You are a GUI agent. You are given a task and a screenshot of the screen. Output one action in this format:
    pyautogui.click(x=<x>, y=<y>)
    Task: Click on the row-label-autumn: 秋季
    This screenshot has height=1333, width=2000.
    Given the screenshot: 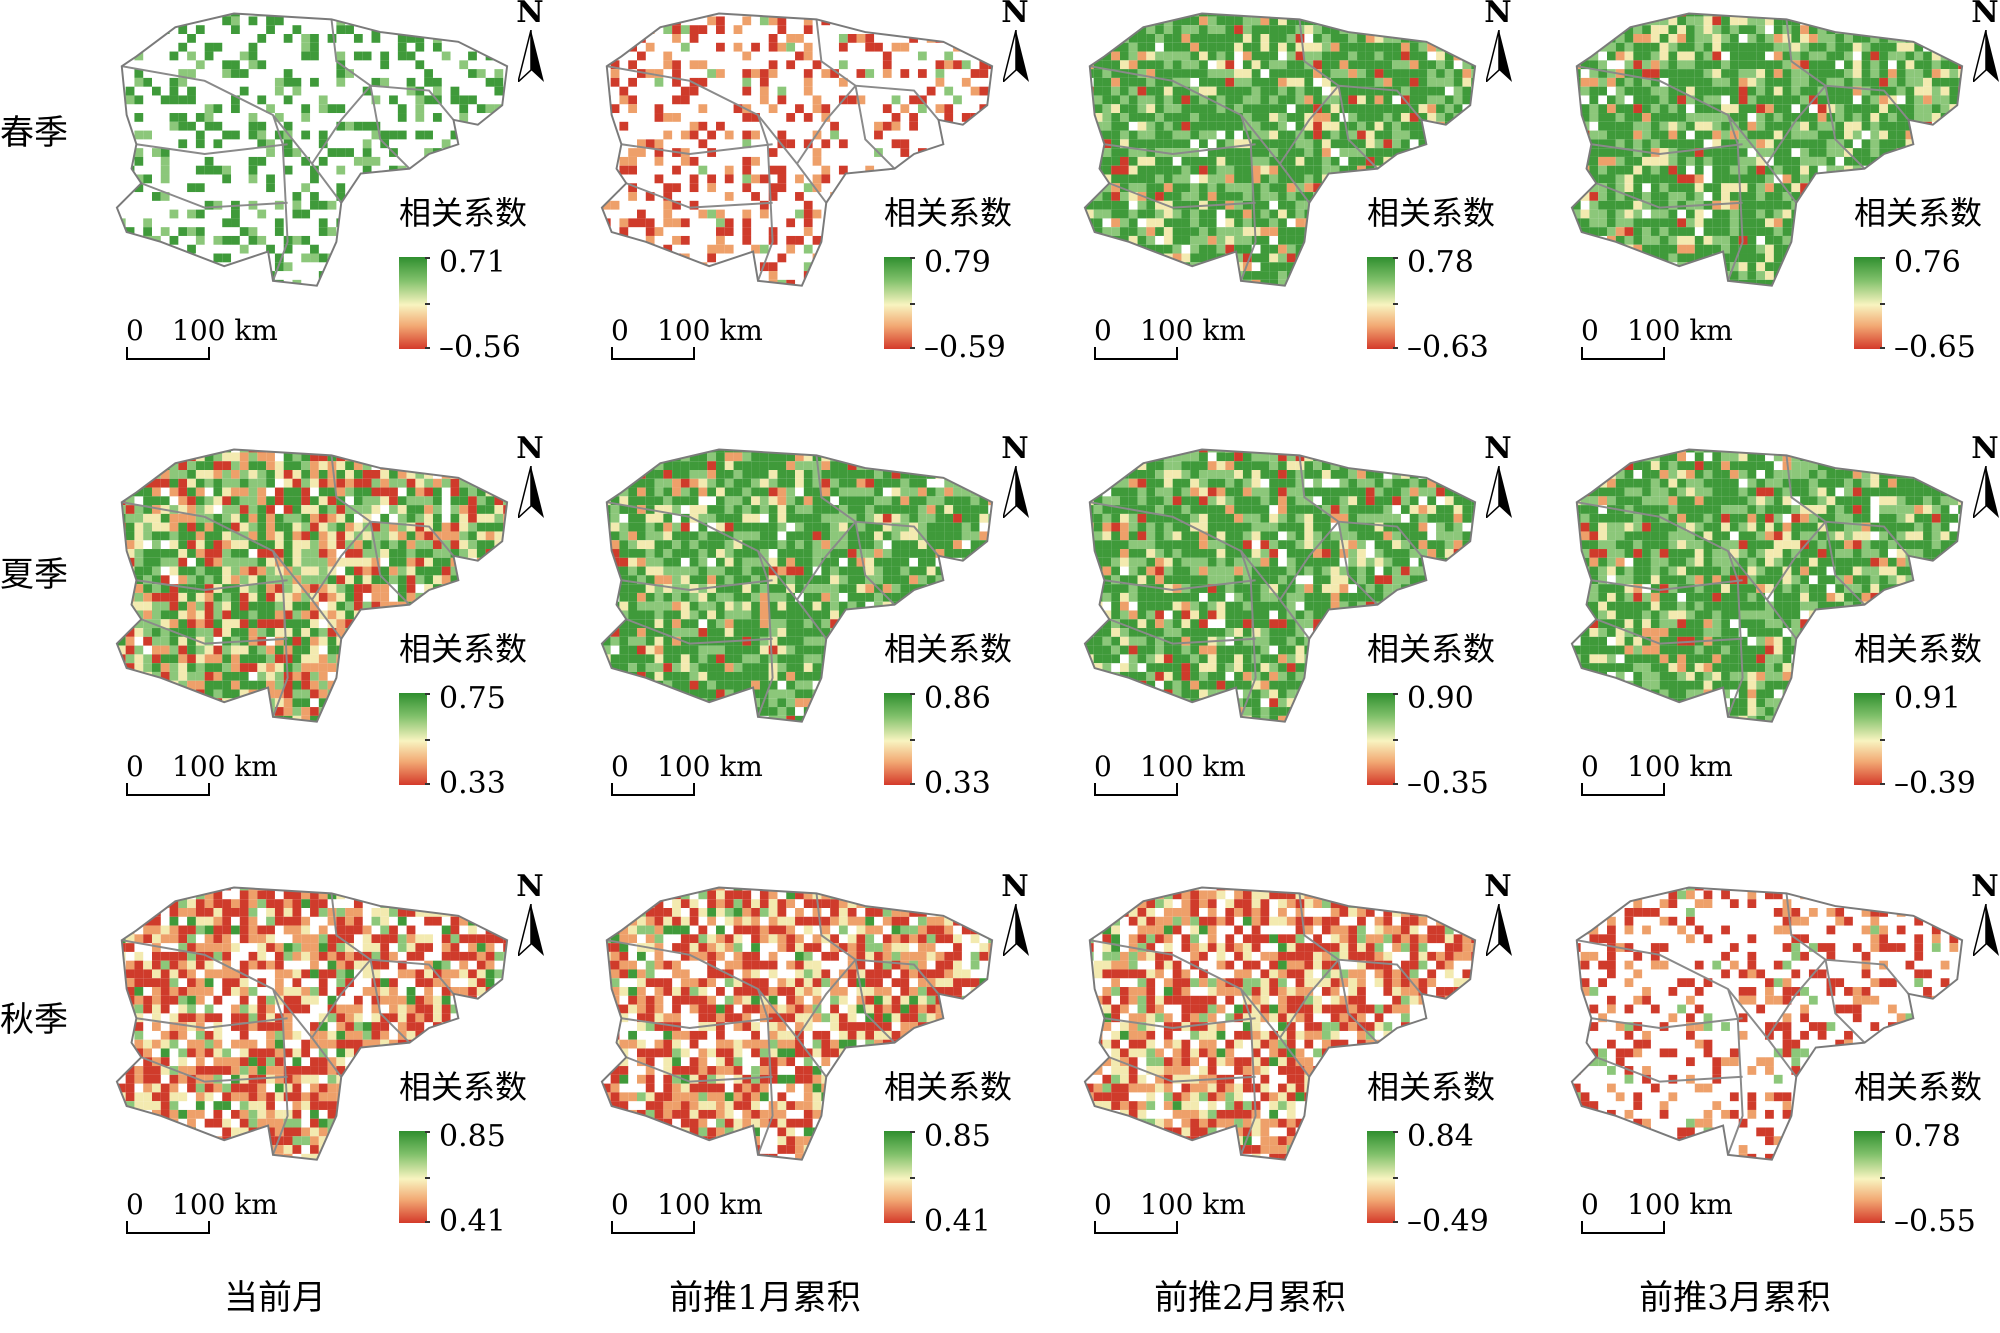 What is the action you would take?
    pyautogui.click(x=34, y=1020)
    